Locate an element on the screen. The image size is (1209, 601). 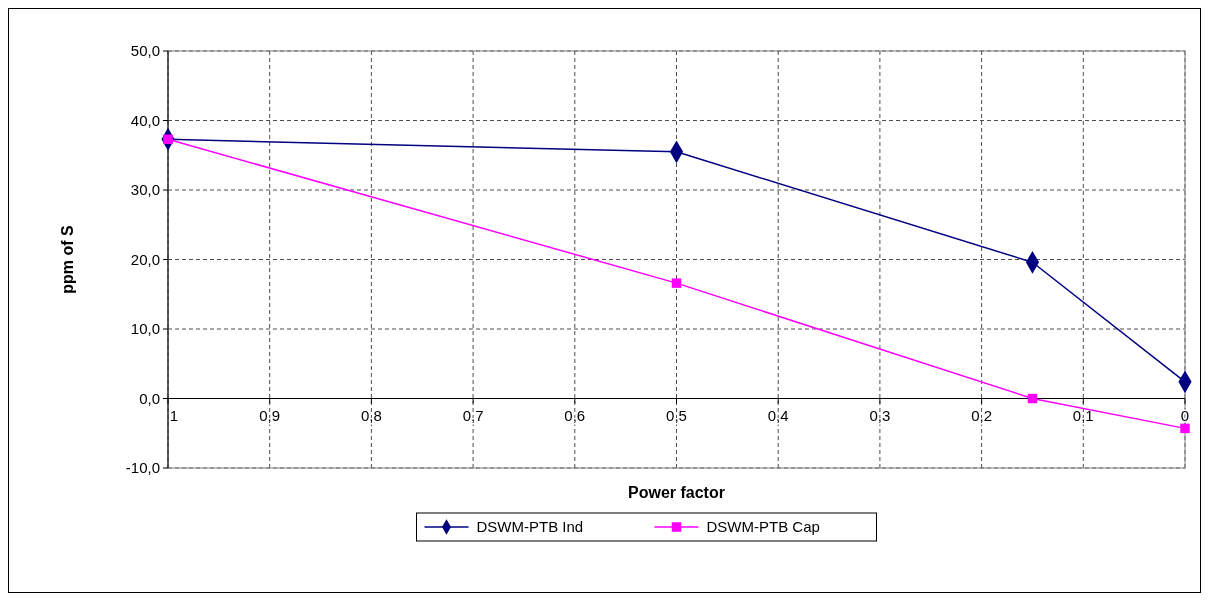
x-tick-label: 0,3 is located at coordinates (880, 415).